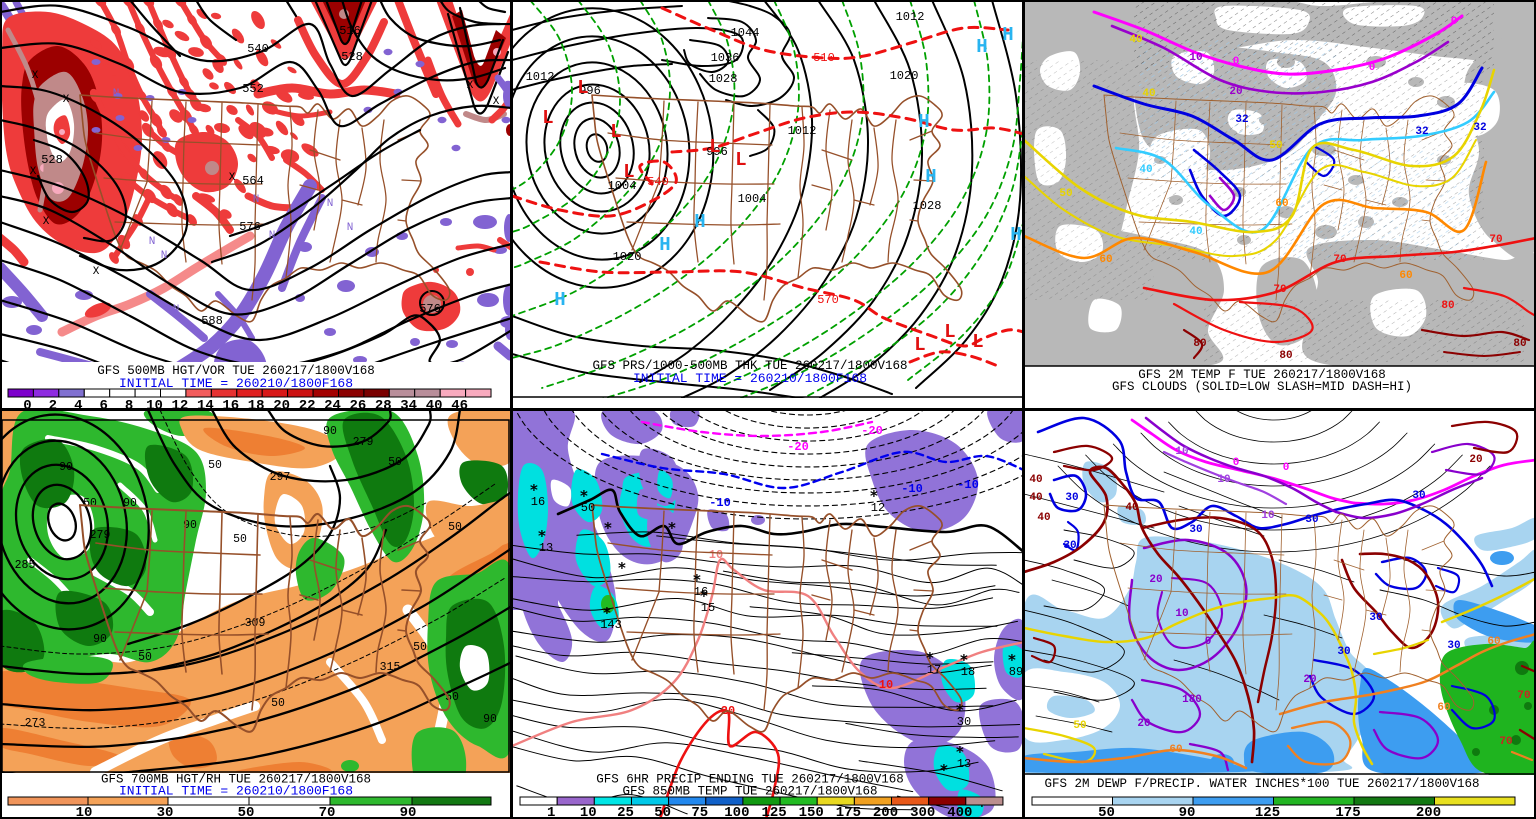 The image size is (1536, 819). I want to click on svg-text: 315, so click(390, 667).